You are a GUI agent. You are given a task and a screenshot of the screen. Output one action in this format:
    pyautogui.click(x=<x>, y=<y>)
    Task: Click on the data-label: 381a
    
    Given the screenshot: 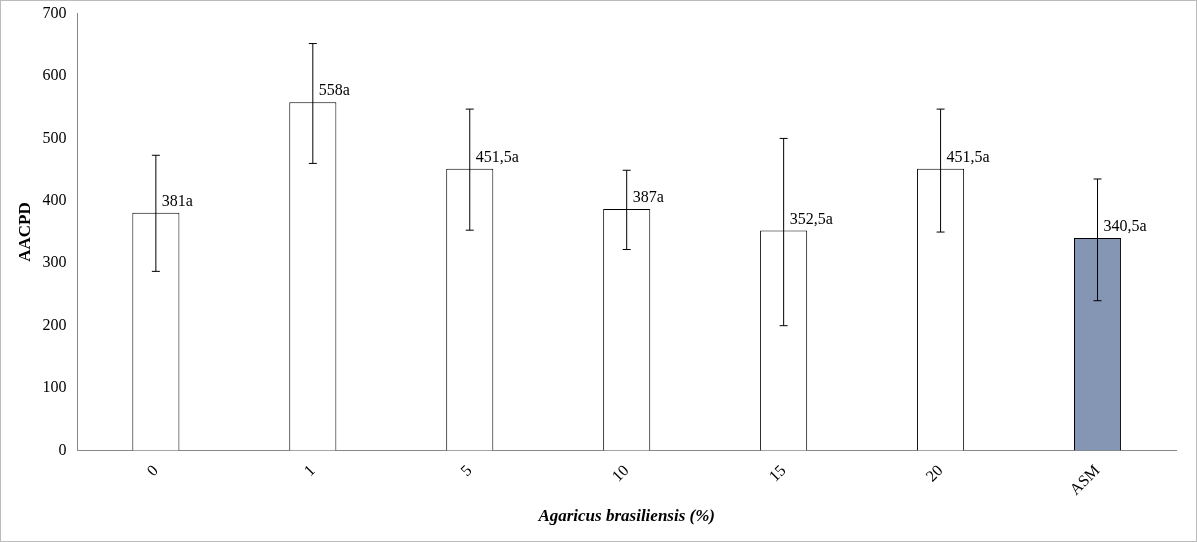 What is the action you would take?
    pyautogui.click(x=177, y=200)
    